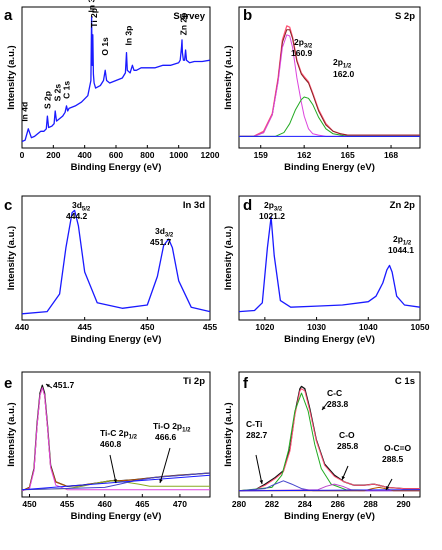 Image resolution: width=442 pixels, height=550 pixels. I want to click on peak-value: 444.2, so click(77, 216).